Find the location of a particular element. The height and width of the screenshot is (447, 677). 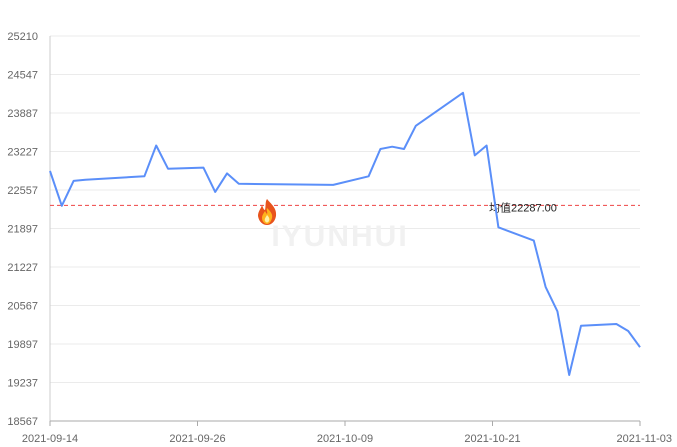

x-tick-label: 2021-10-09 is located at coordinates (345, 439).